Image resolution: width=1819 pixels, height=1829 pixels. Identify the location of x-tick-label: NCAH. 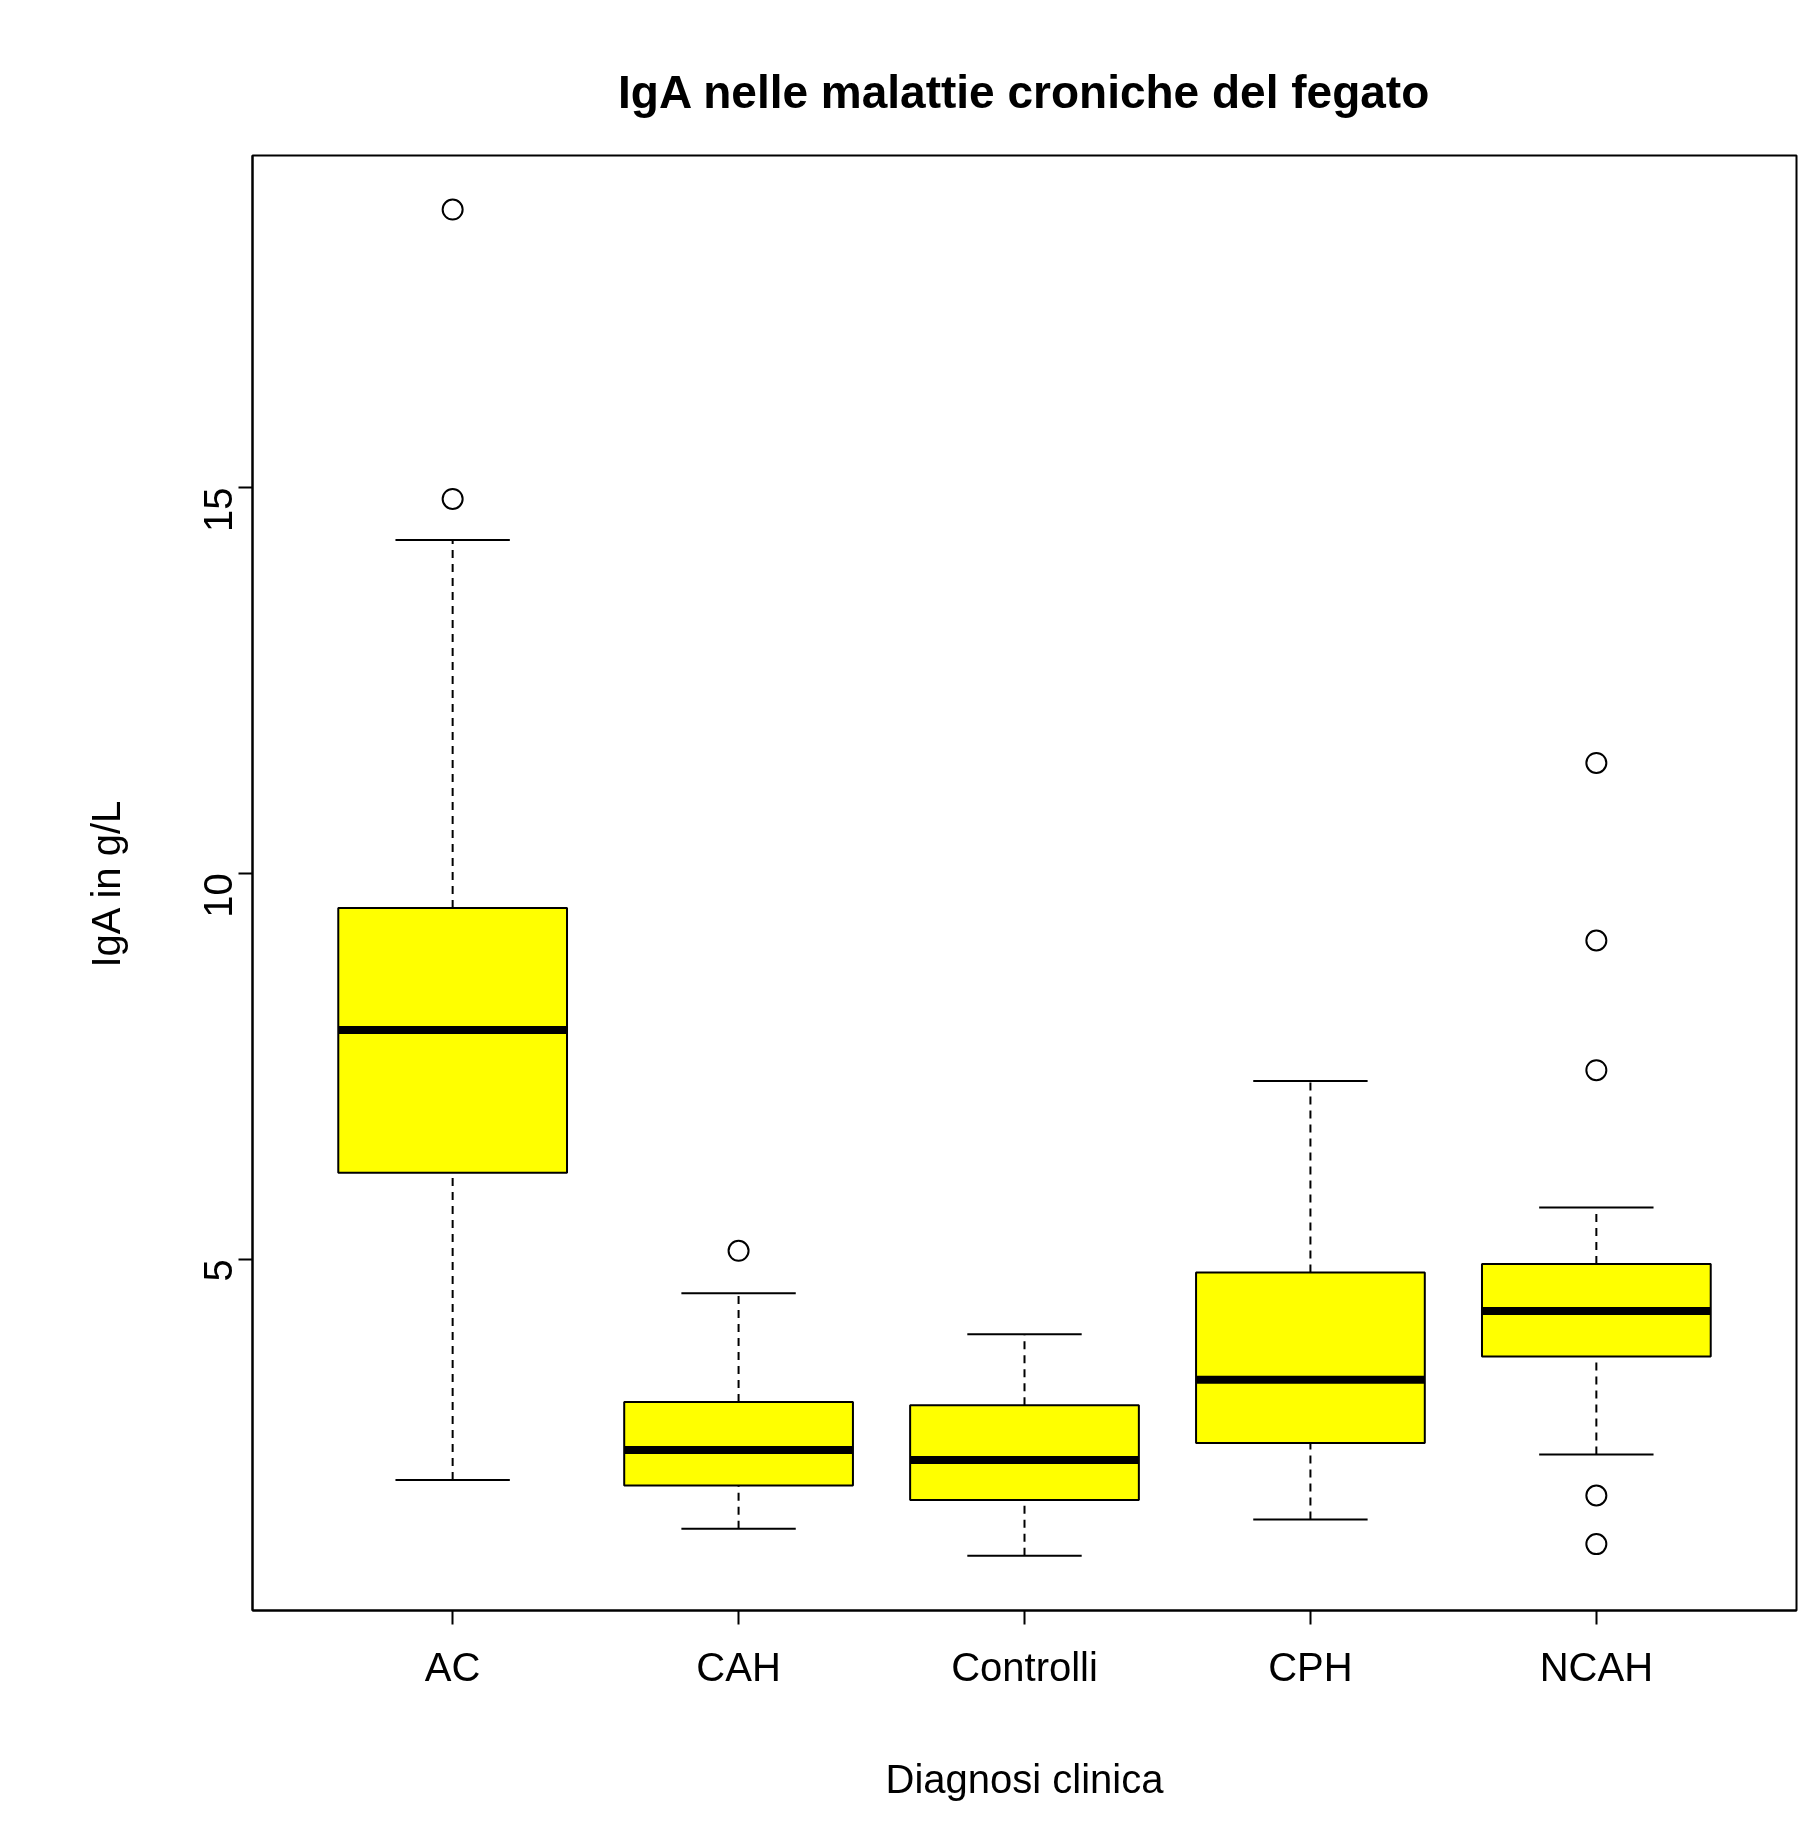
(1596, 1666).